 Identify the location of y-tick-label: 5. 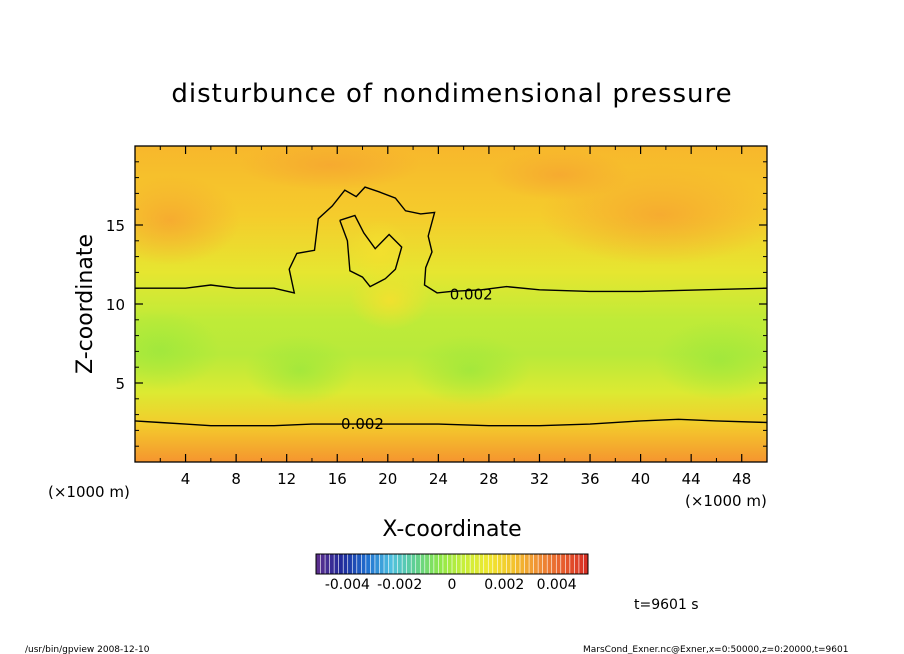
(120, 384).